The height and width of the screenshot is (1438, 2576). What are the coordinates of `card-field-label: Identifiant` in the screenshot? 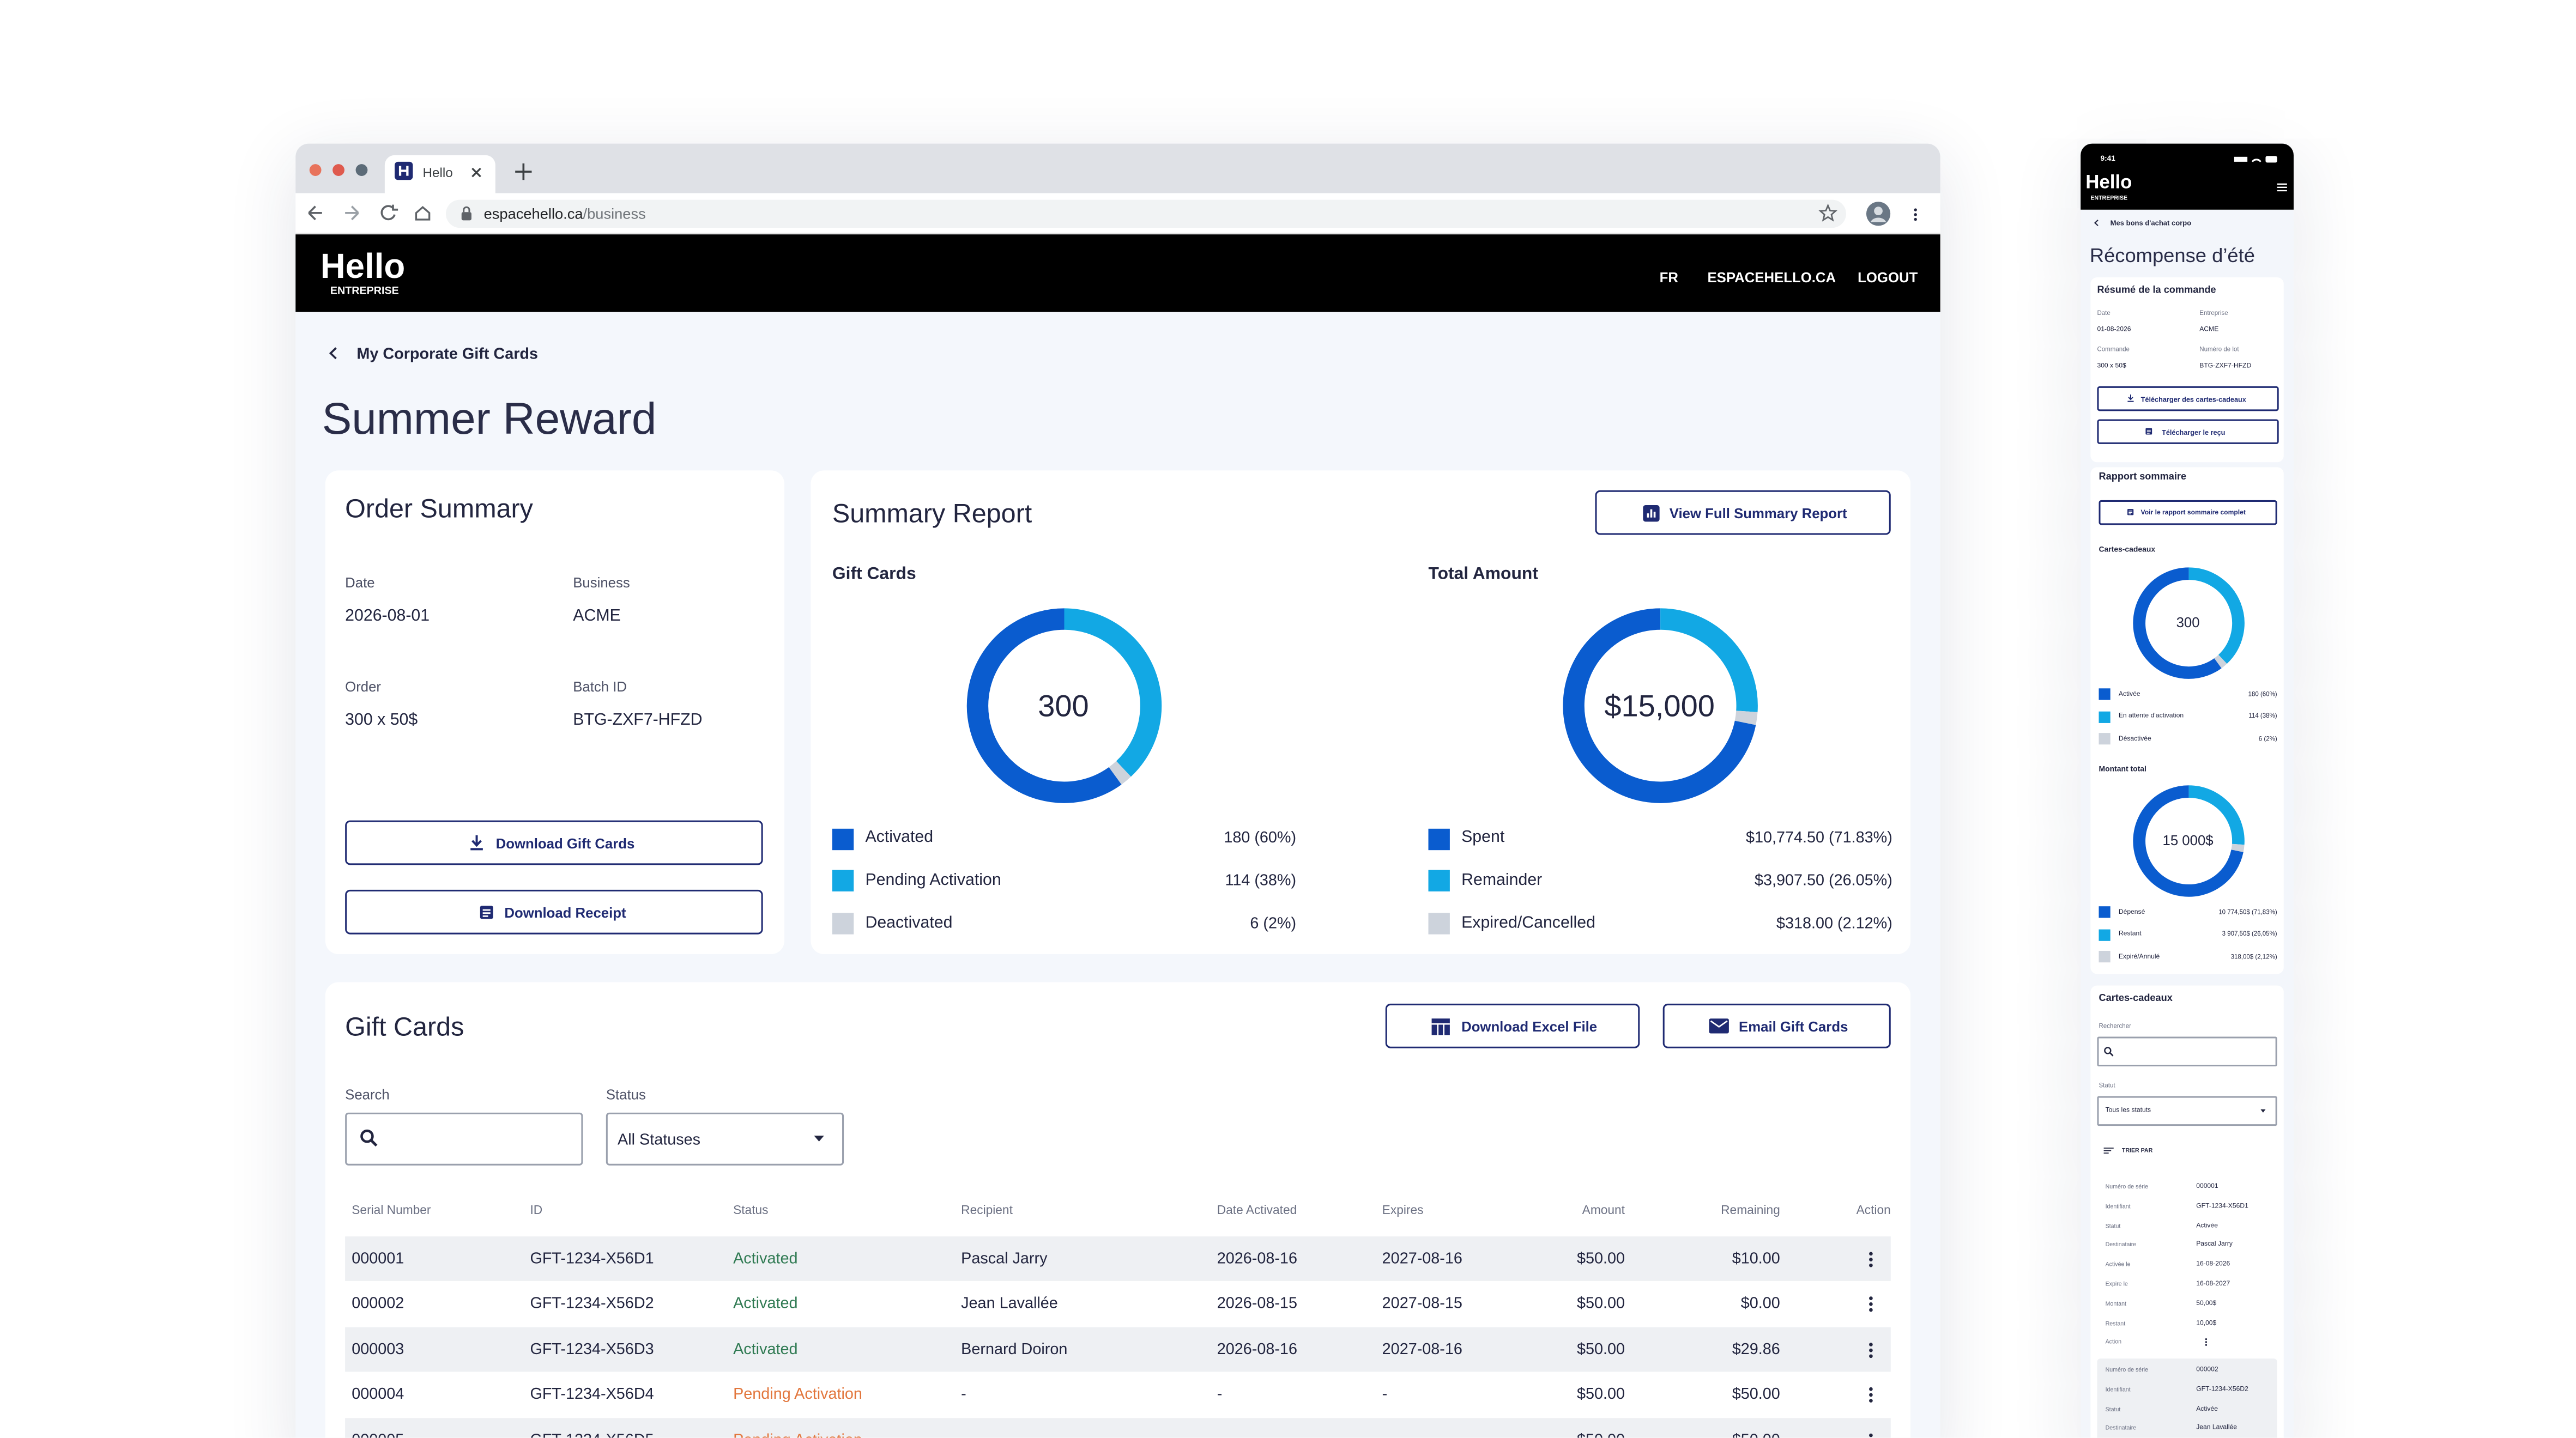 It's located at (2118, 1207).